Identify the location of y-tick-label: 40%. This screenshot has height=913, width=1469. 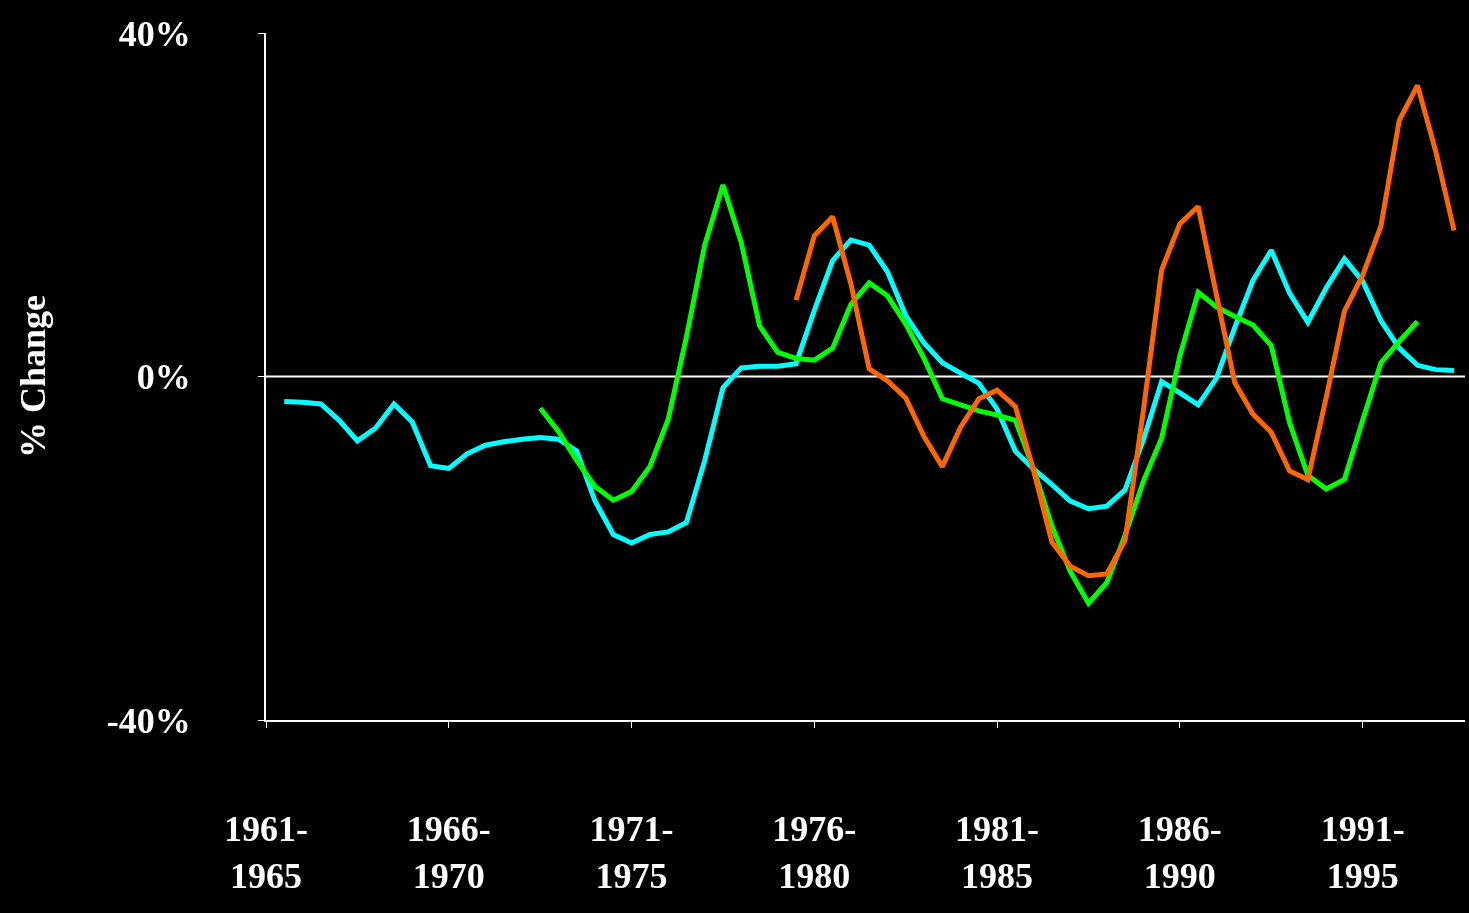
(154, 33).